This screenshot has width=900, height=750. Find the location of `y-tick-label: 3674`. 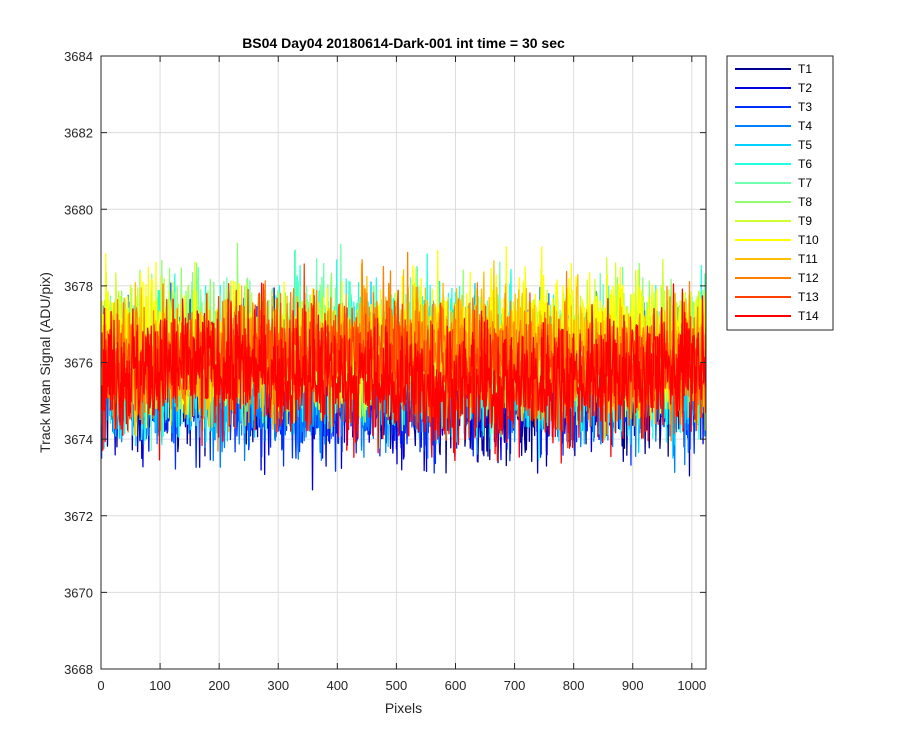

y-tick-label: 3674 is located at coordinates (78, 439).